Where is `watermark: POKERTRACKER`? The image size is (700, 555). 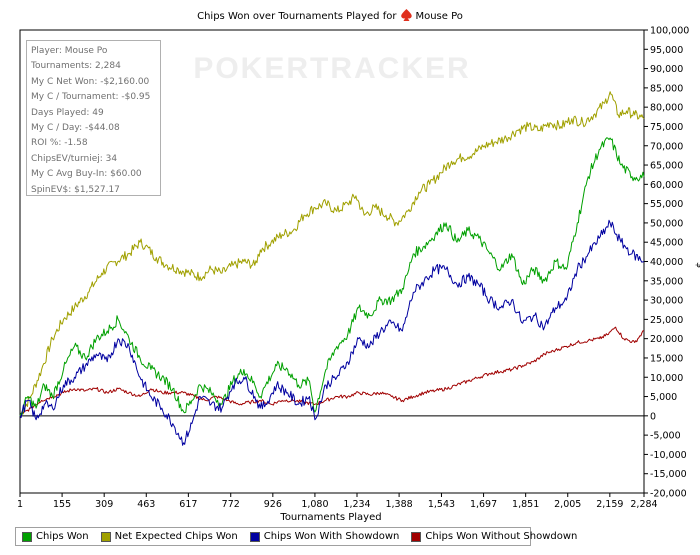 watermark: POKERTRACKER is located at coordinates (331, 68).